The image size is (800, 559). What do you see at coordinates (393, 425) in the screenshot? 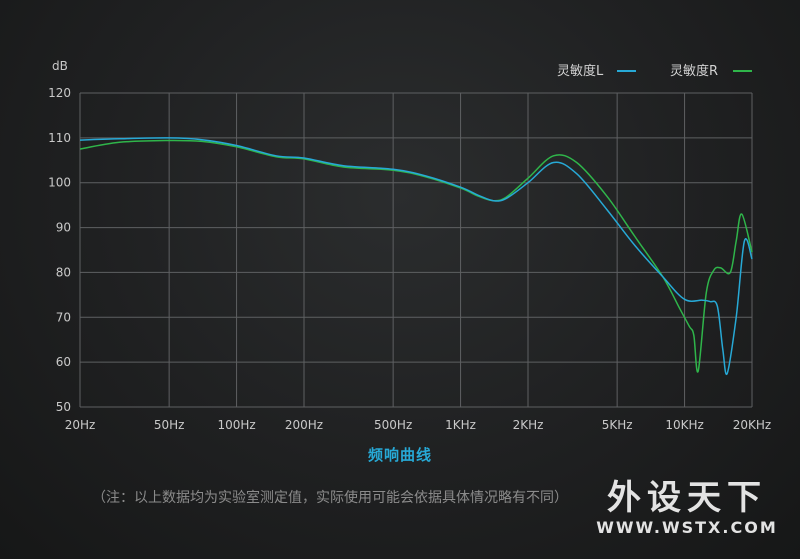
I see `x-tick-label: 500Hz` at bounding box center [393, 425].